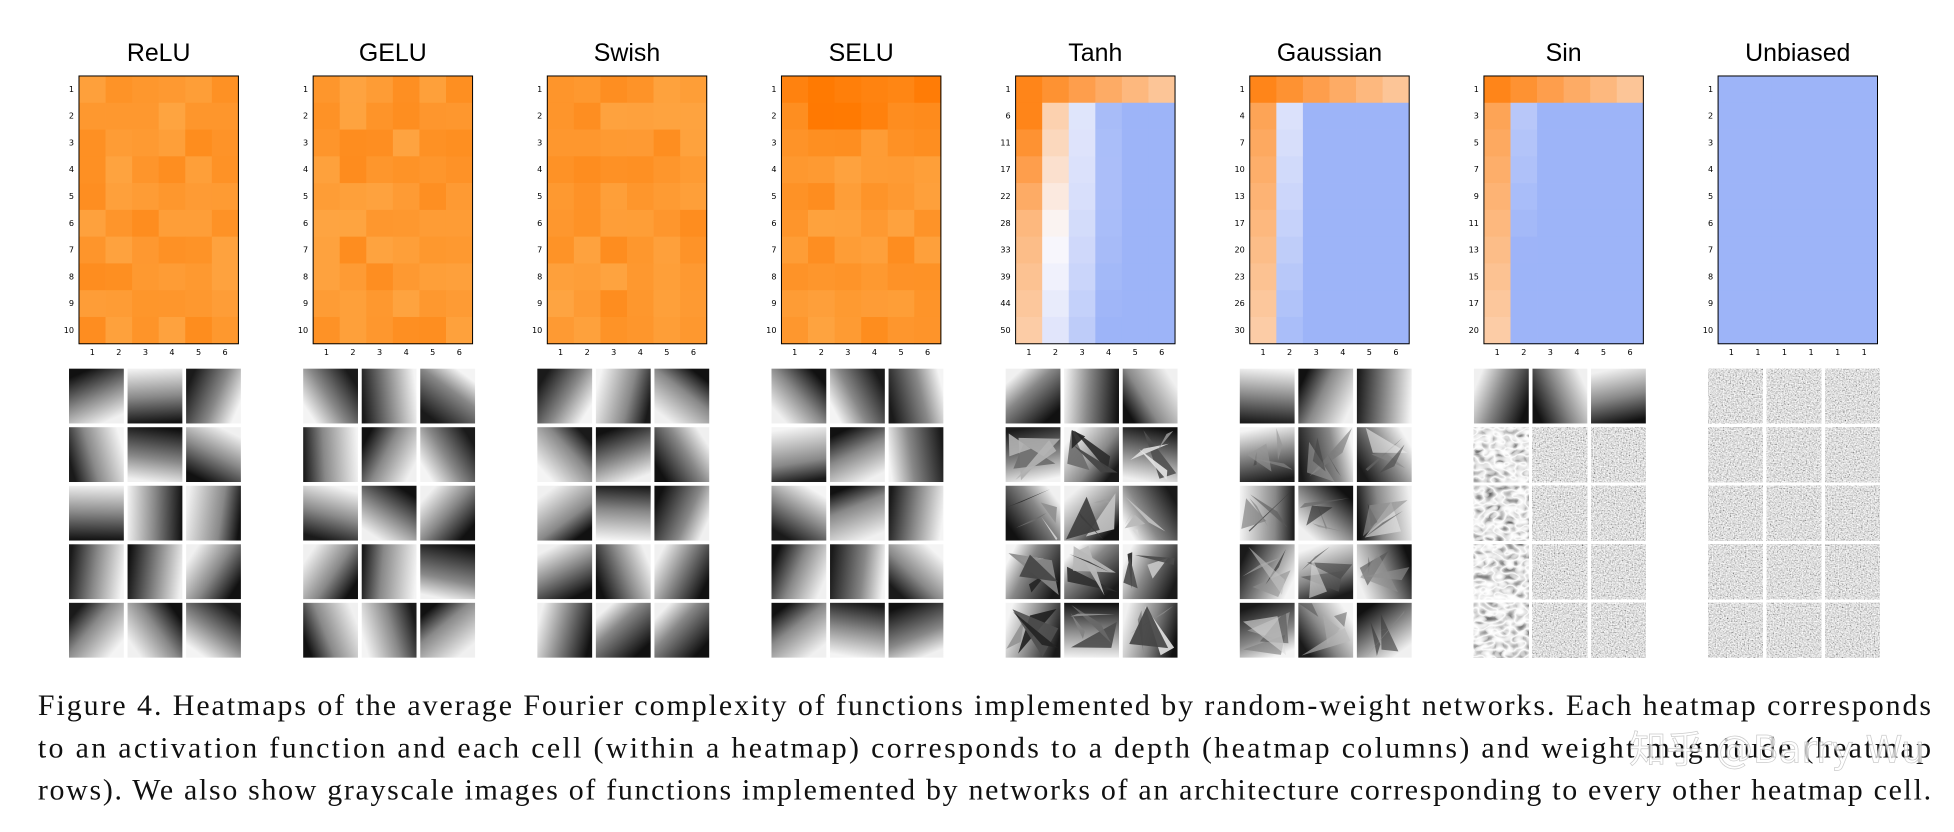 The height and width of the screenshot is (832, 1954). Describe the element at coordinates (1476, 142) in the screenshot. I see `y-tick-label: 5` at that location.